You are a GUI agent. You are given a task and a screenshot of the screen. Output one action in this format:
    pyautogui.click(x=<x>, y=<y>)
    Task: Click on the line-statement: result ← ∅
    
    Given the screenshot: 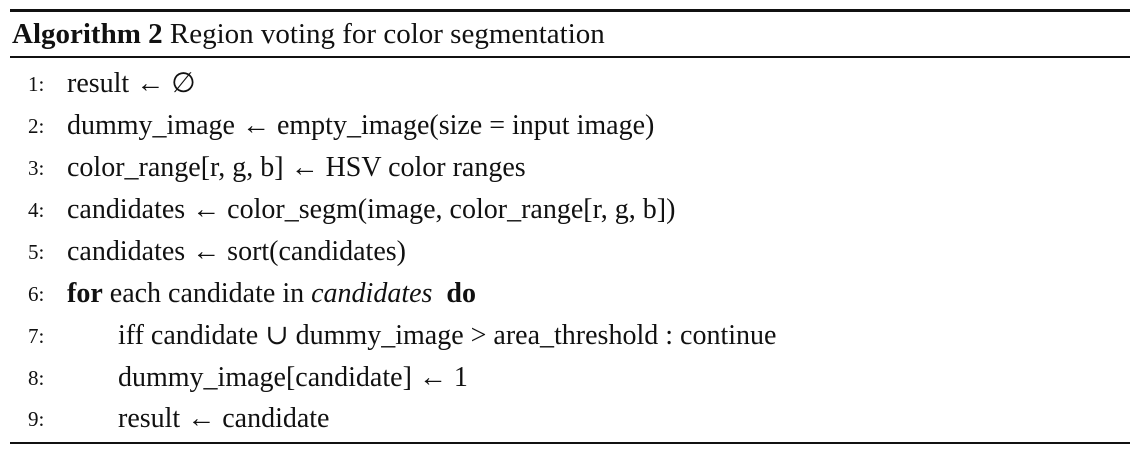 What is the action you would take?
    pyautogui.click(x=131, y=83)
    